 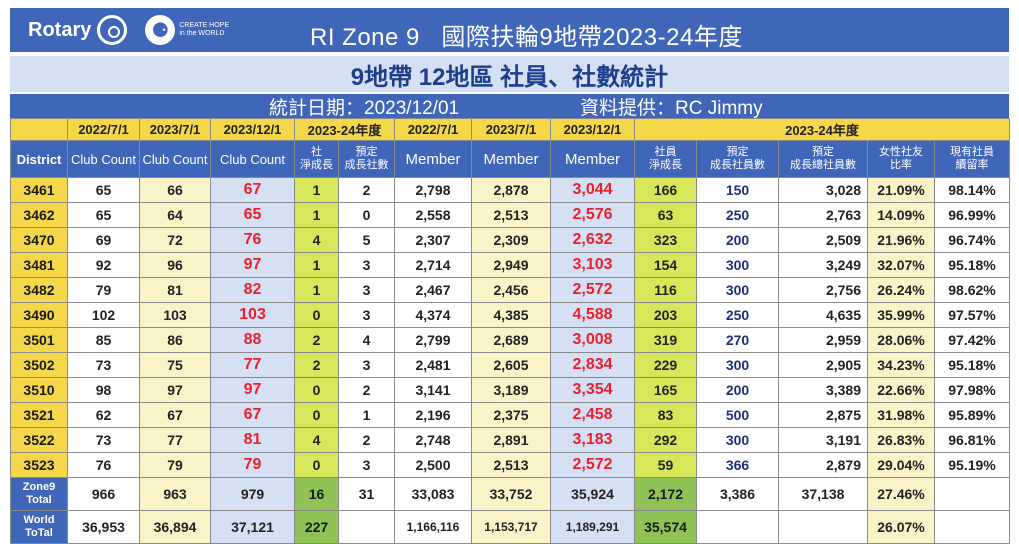 What do you see at coordinates (366, 494) in the screenshot?
I see `plan-clubs-cell: 31` at bounding box center [366, 494].